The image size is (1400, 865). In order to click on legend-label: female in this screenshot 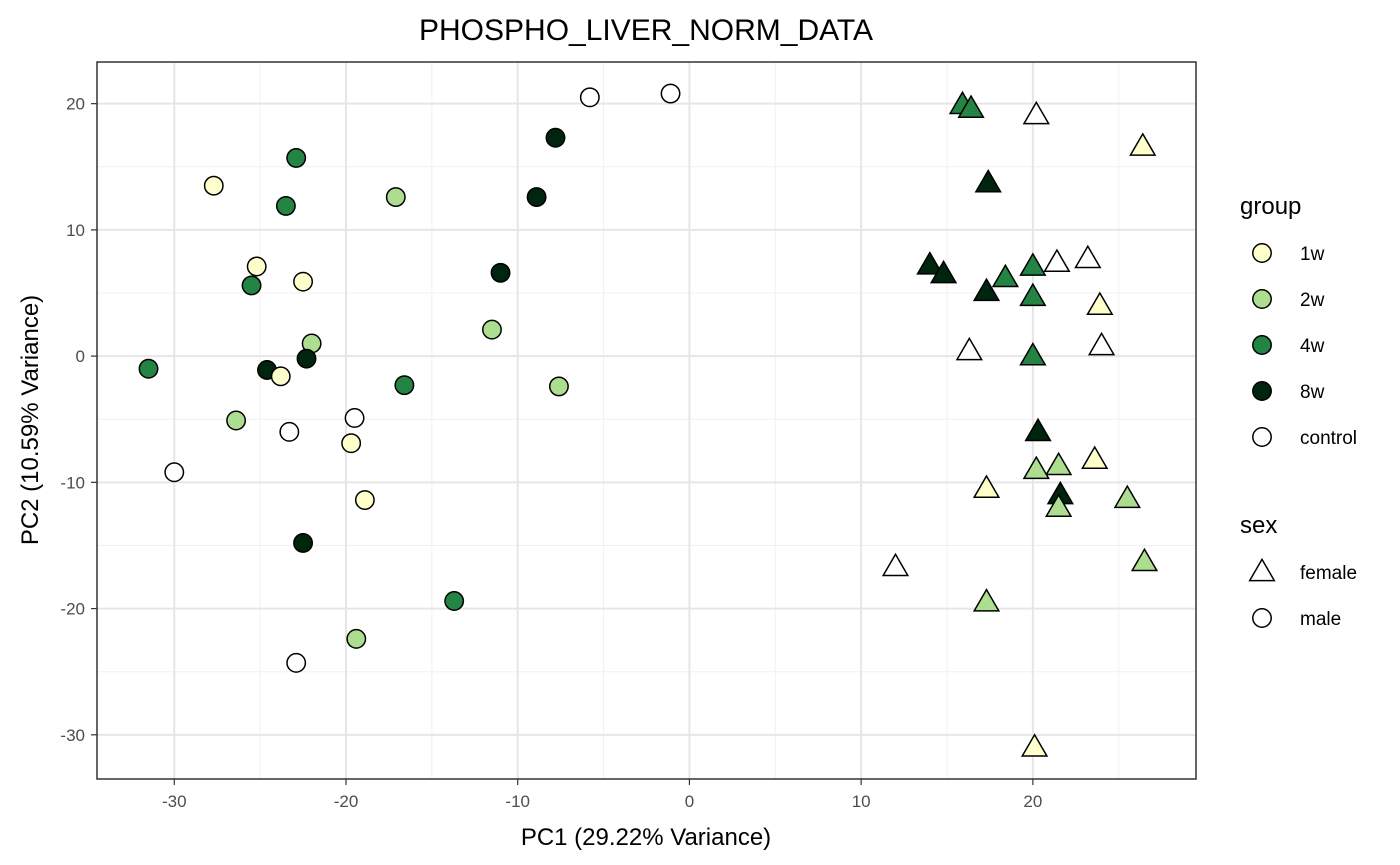, I will do `click(1328, 573)`.